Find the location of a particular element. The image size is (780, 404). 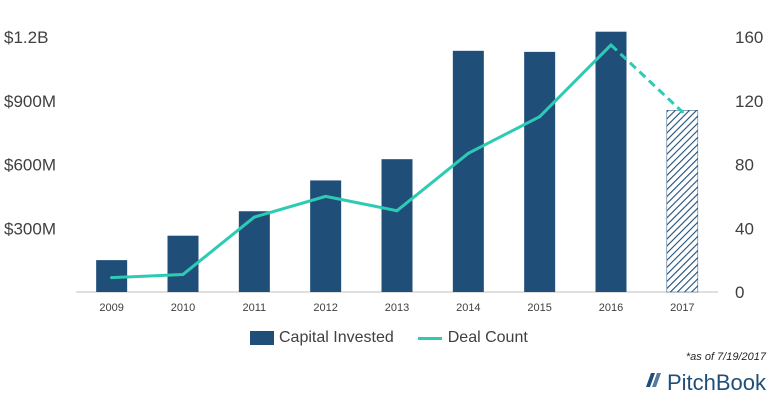

x-axis-tick-label: 2012 is located at coordinates (325, 308).